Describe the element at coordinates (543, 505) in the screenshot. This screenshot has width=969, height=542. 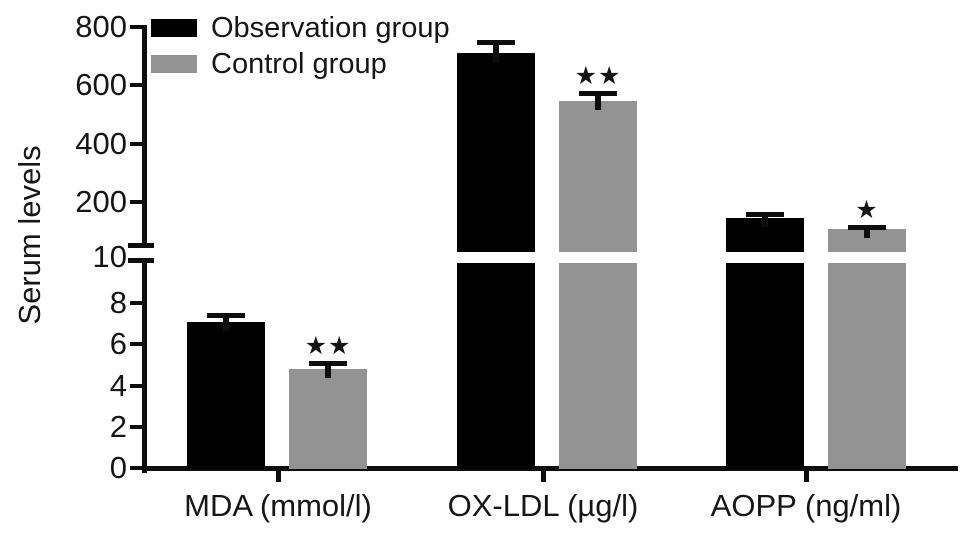
I see `x-category-label: OX-LDL (µg/l)` at that location.